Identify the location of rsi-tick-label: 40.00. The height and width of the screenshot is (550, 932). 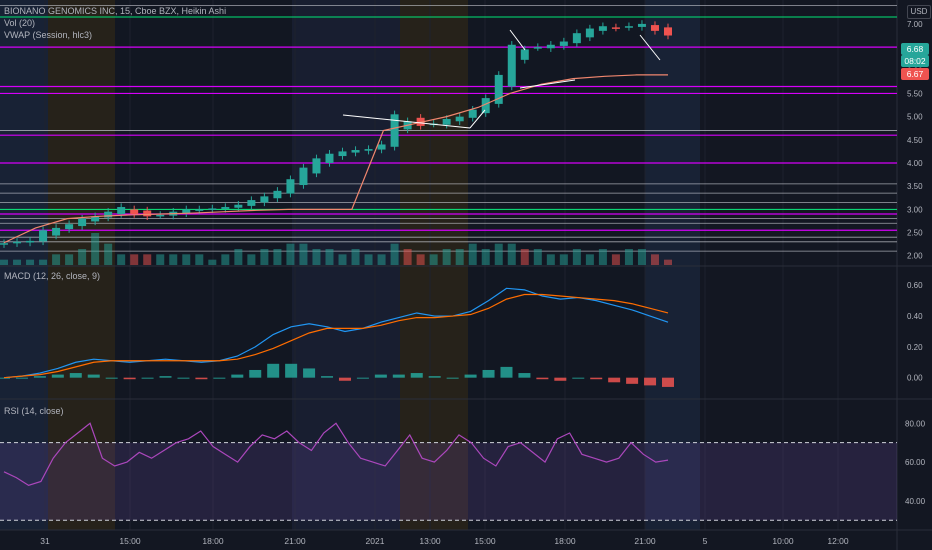
(915, 501).